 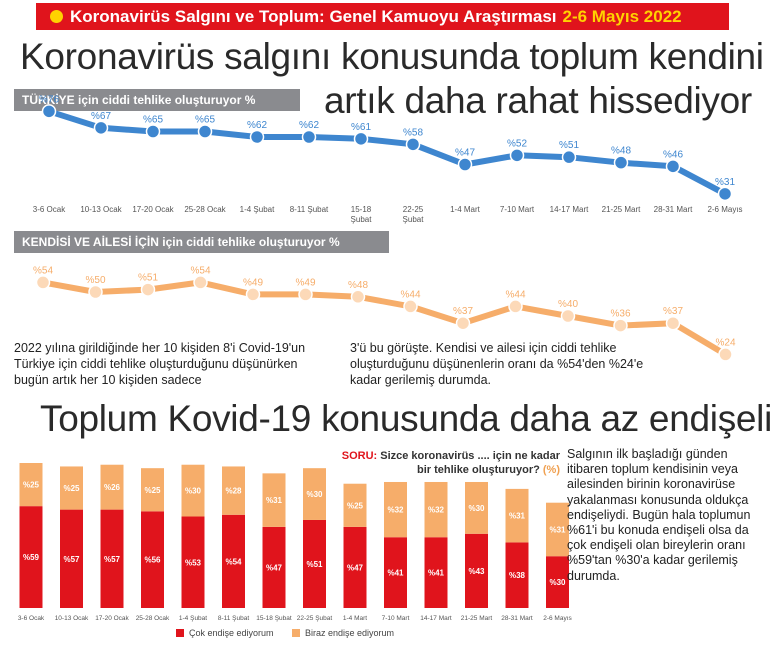 What do you see at coordinates (724, 209) in the screenshot?
I see `turkey-tick-label: 2-6 Mayıs` at bounding box center [724, 209].